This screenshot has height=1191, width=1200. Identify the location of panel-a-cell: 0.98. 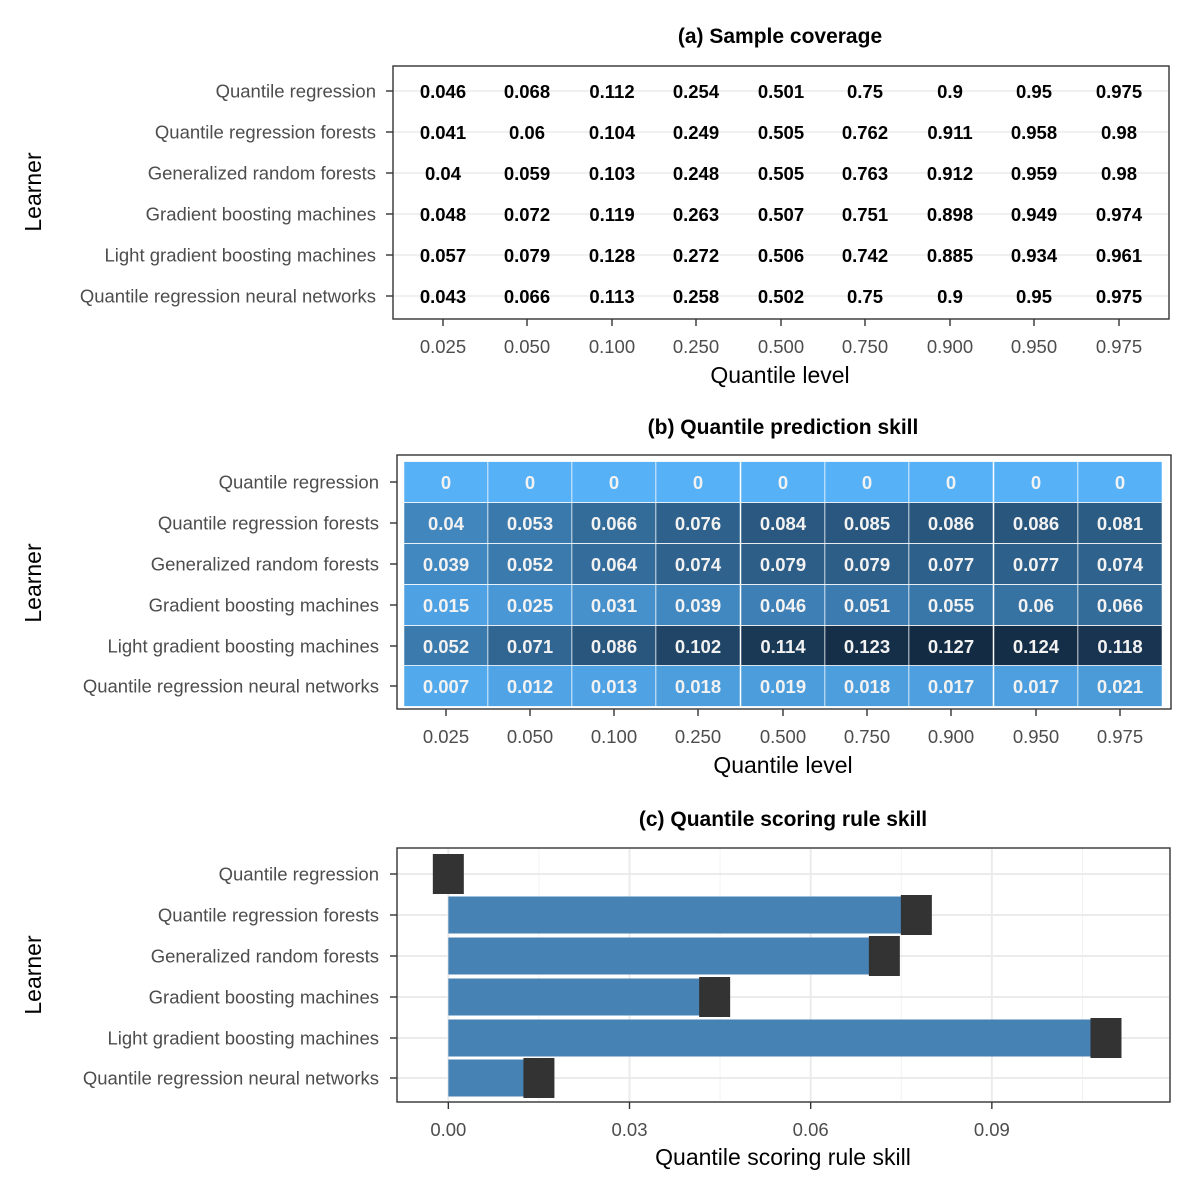
(1119, 132).